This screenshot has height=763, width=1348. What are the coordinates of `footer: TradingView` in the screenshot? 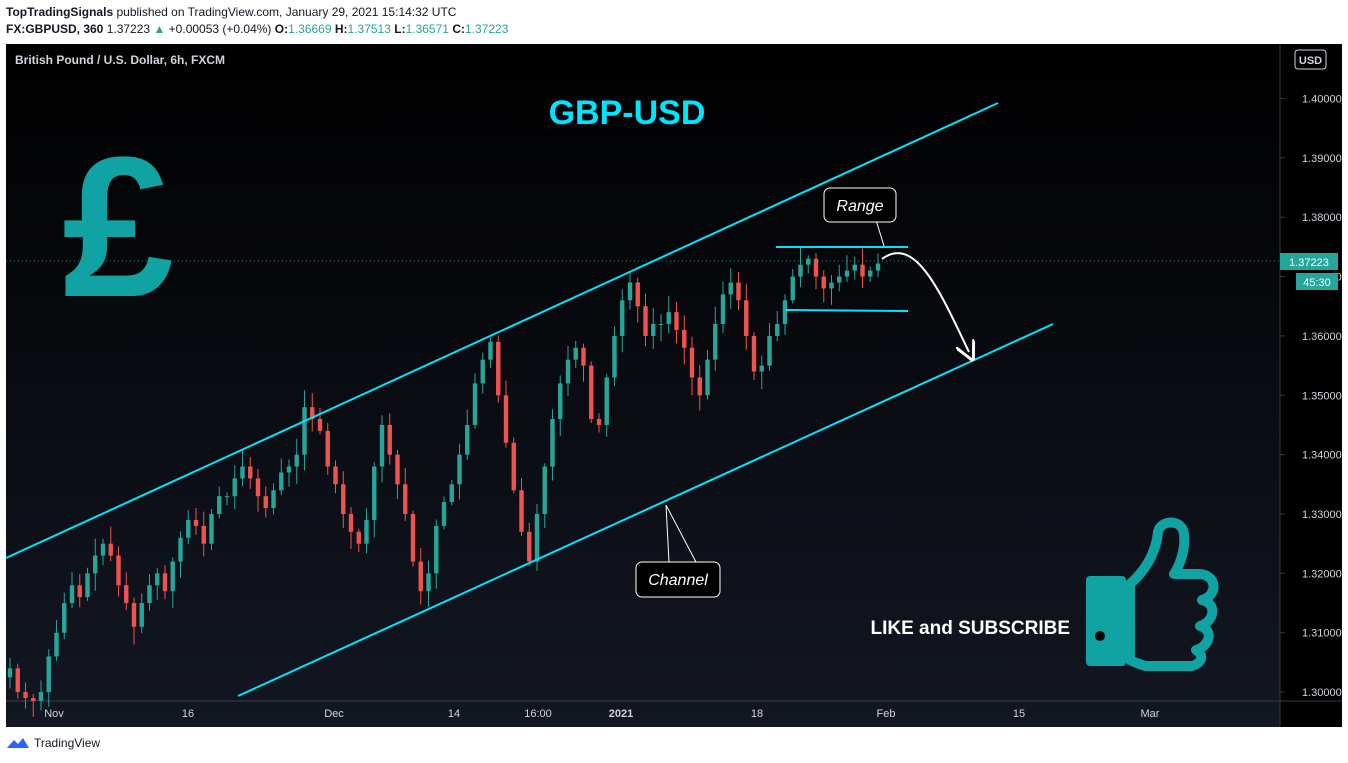 It's located at (53, 743).